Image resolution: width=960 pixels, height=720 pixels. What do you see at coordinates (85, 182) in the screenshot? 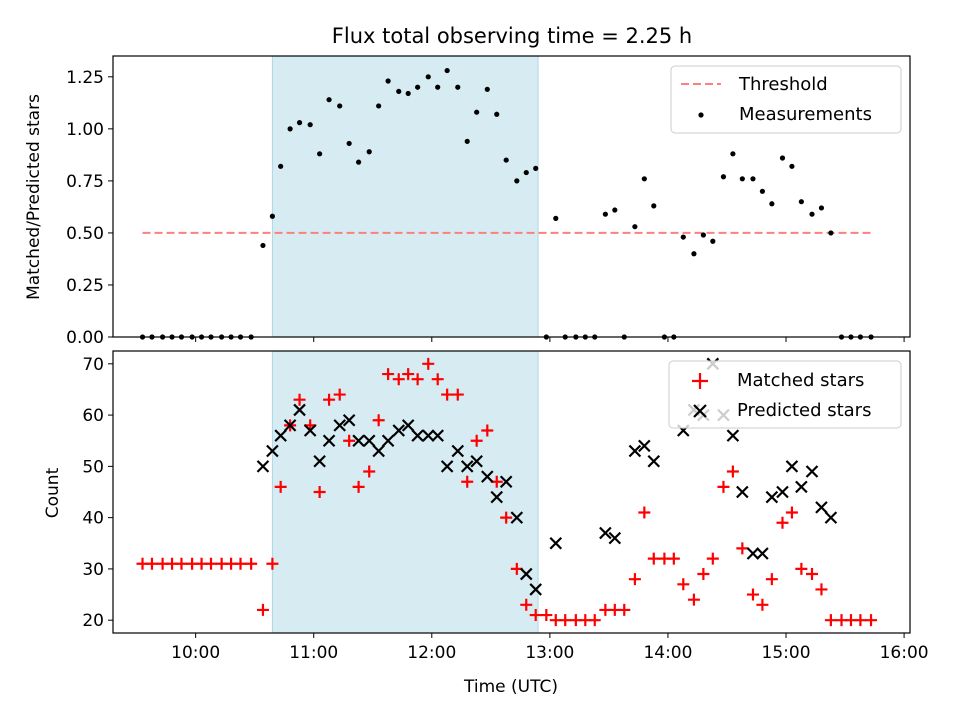
I see `y-tick-label: 0.75` at bounding box center [85, 182].